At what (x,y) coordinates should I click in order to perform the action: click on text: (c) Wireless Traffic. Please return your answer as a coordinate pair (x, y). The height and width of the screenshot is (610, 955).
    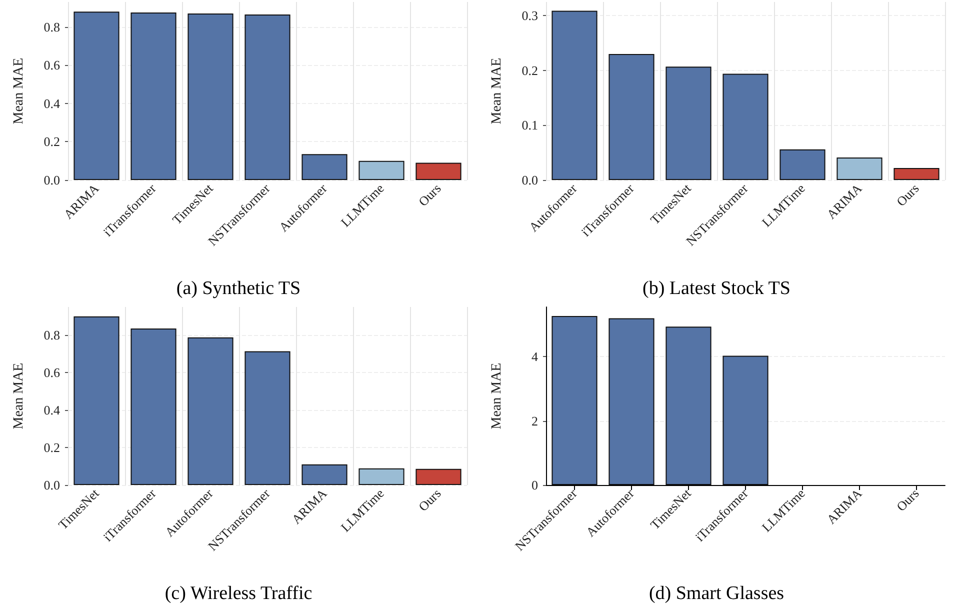
    Looking at the image, I should click on (238, 593).